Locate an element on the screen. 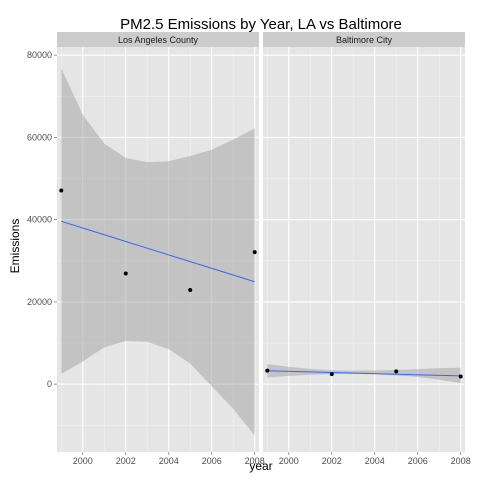 This screenshot has height=485, width=480. facet-strip-label: Los Angeles County is located at coordinates (158, 40).